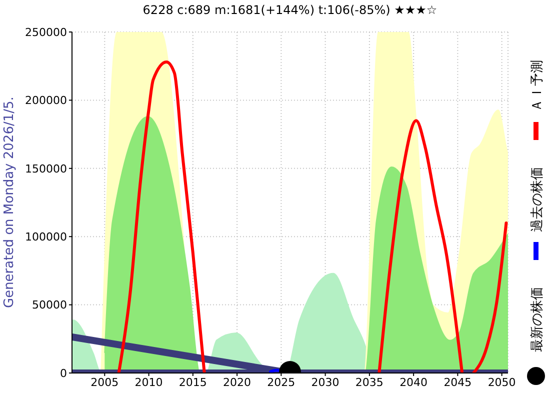  Describe the element at coordinates (537, 86) in the screenshot. I see `text: ＡＩ予測` at that location.